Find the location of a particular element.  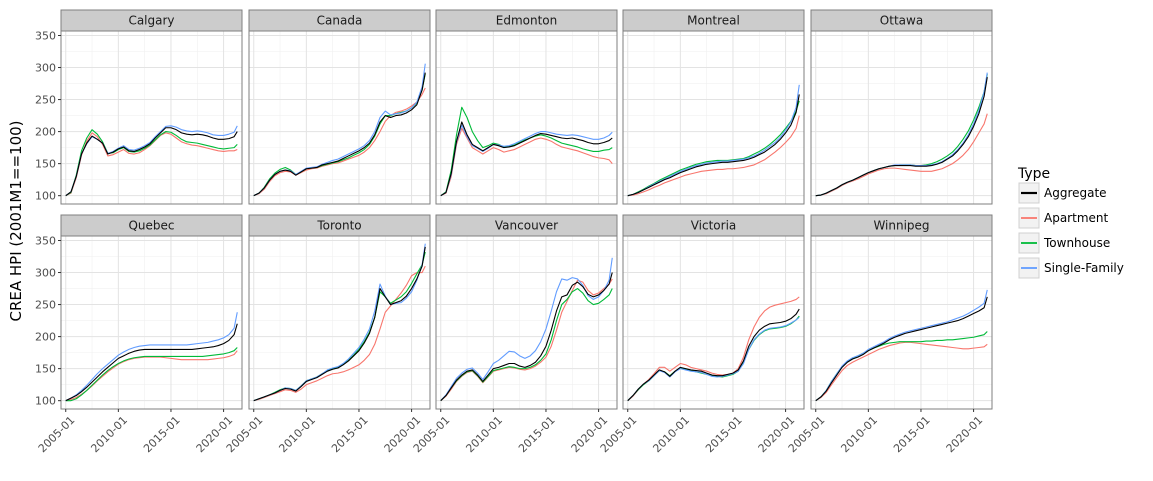

legend-label-aggregate: Aggregate is located at coordinates (1075, 193).